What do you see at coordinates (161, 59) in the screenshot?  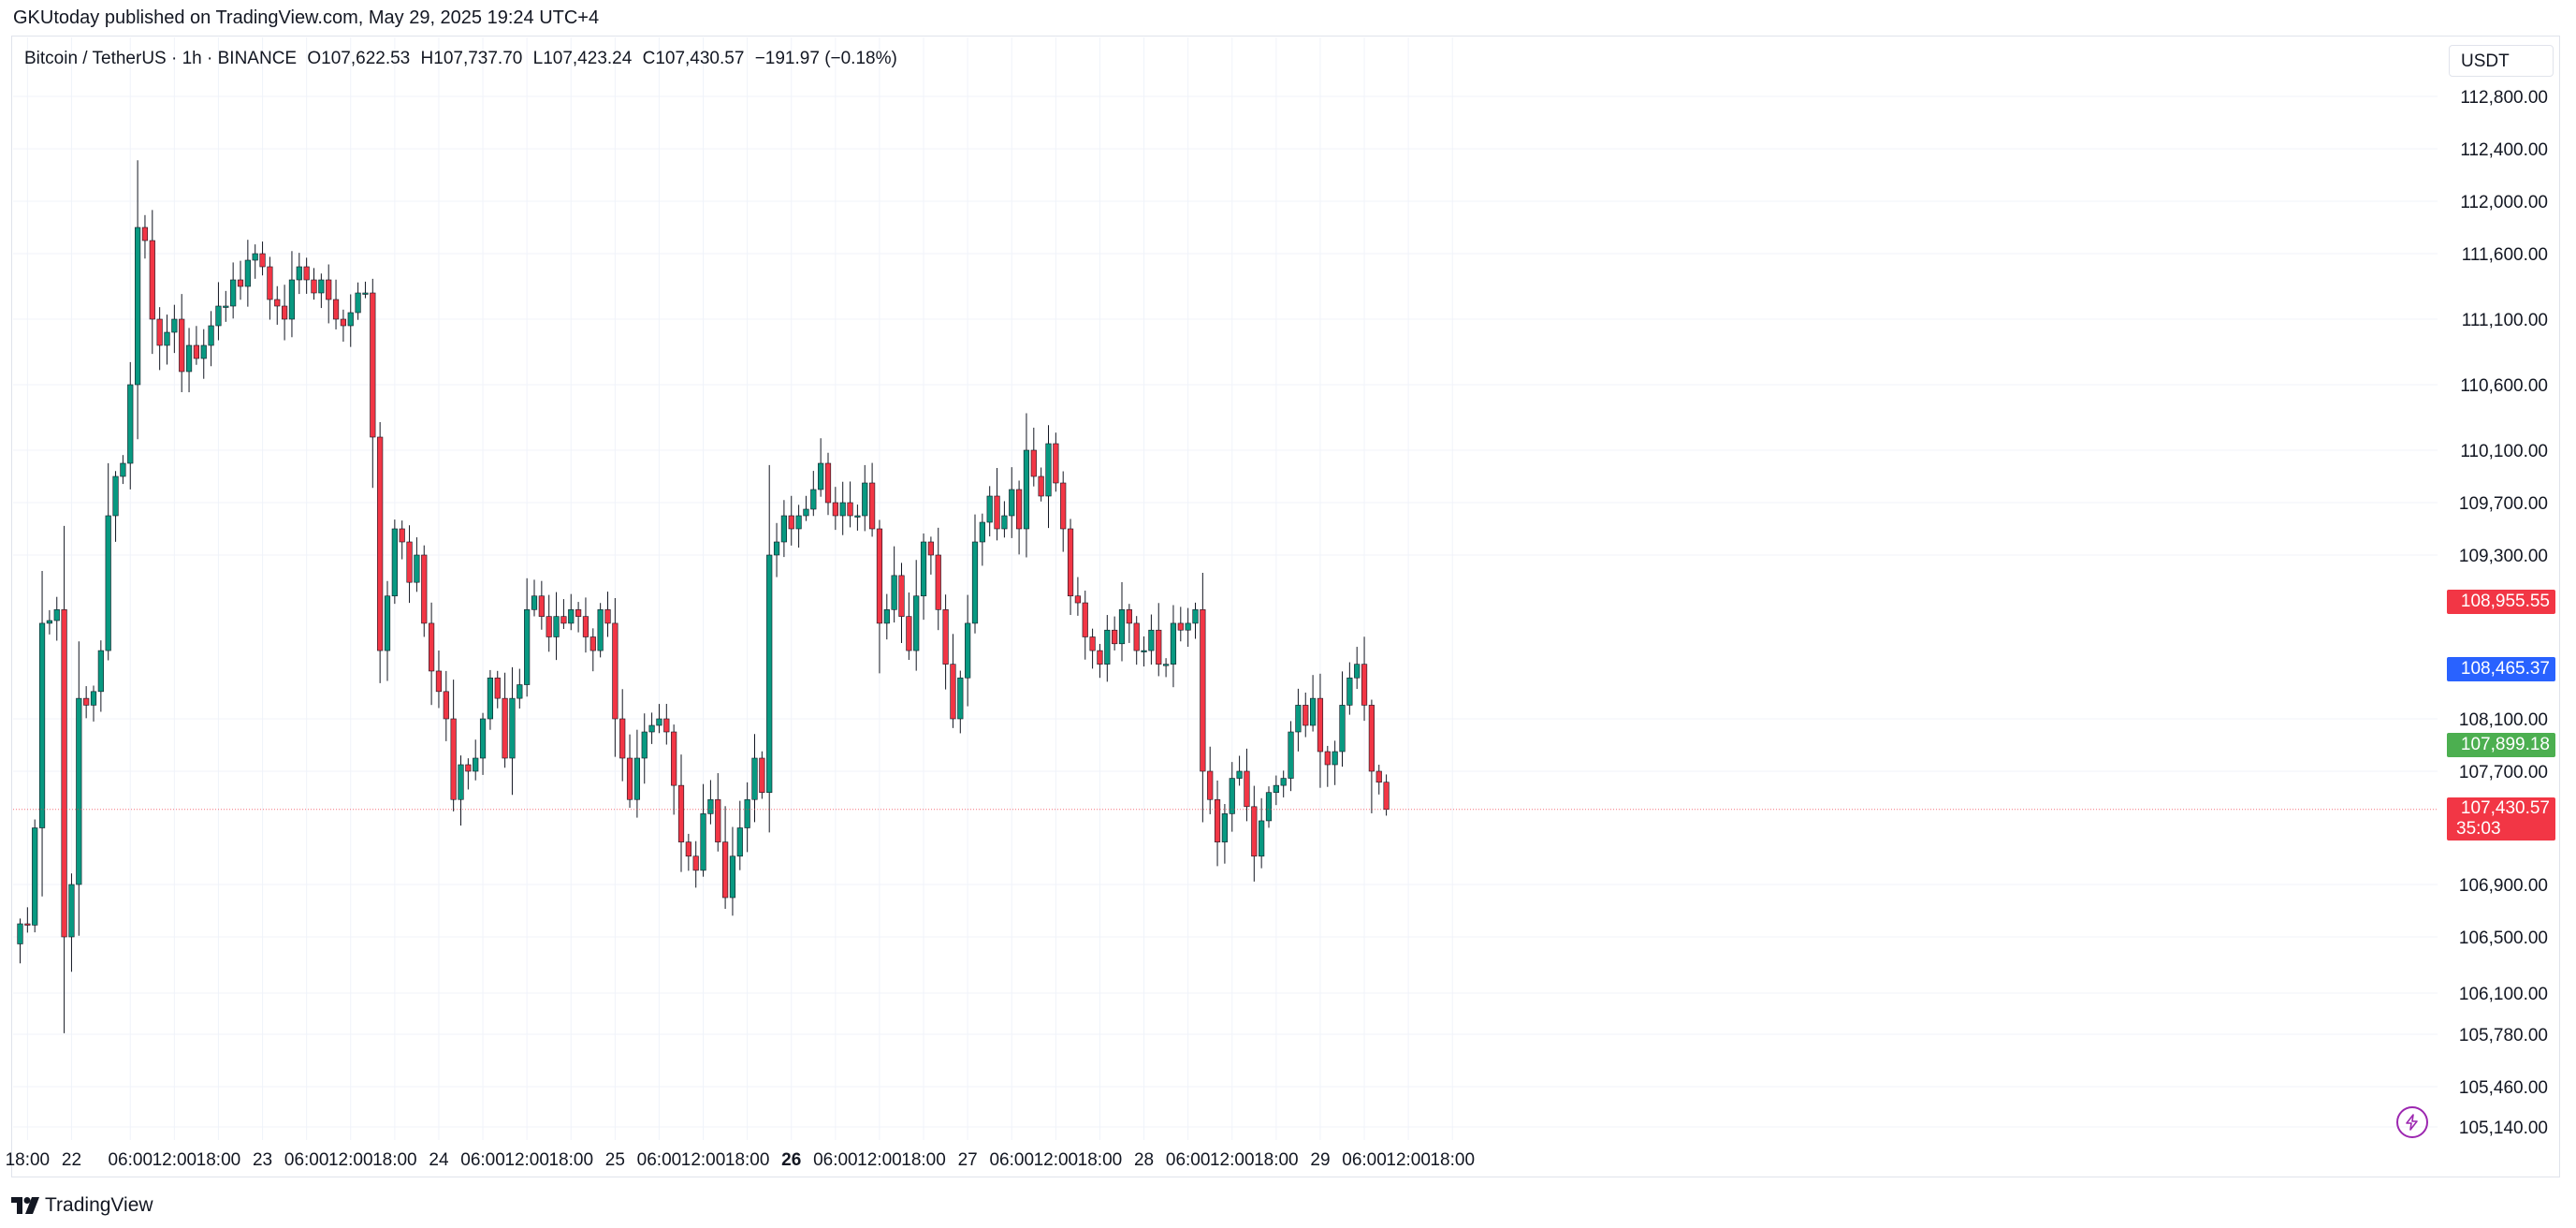 I see `symbol-label: Bitcoin / TetherUS · 1h · BINANCE` at bounding box center [161, 59].